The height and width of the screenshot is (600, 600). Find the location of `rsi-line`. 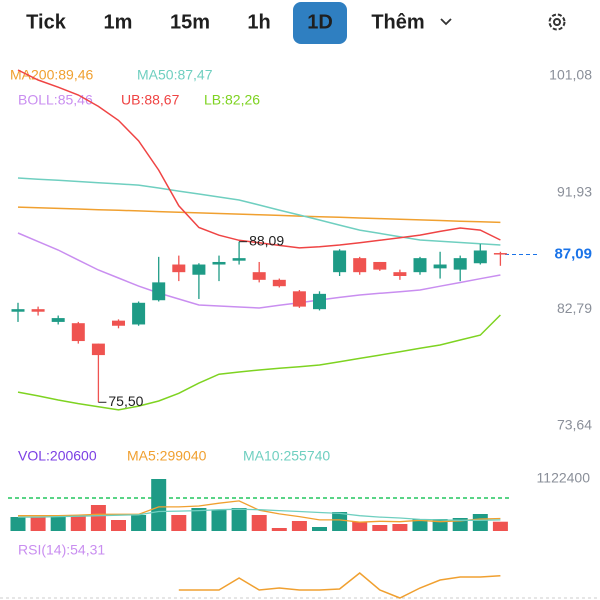

rsi-line is located at coordinates (339, 585).